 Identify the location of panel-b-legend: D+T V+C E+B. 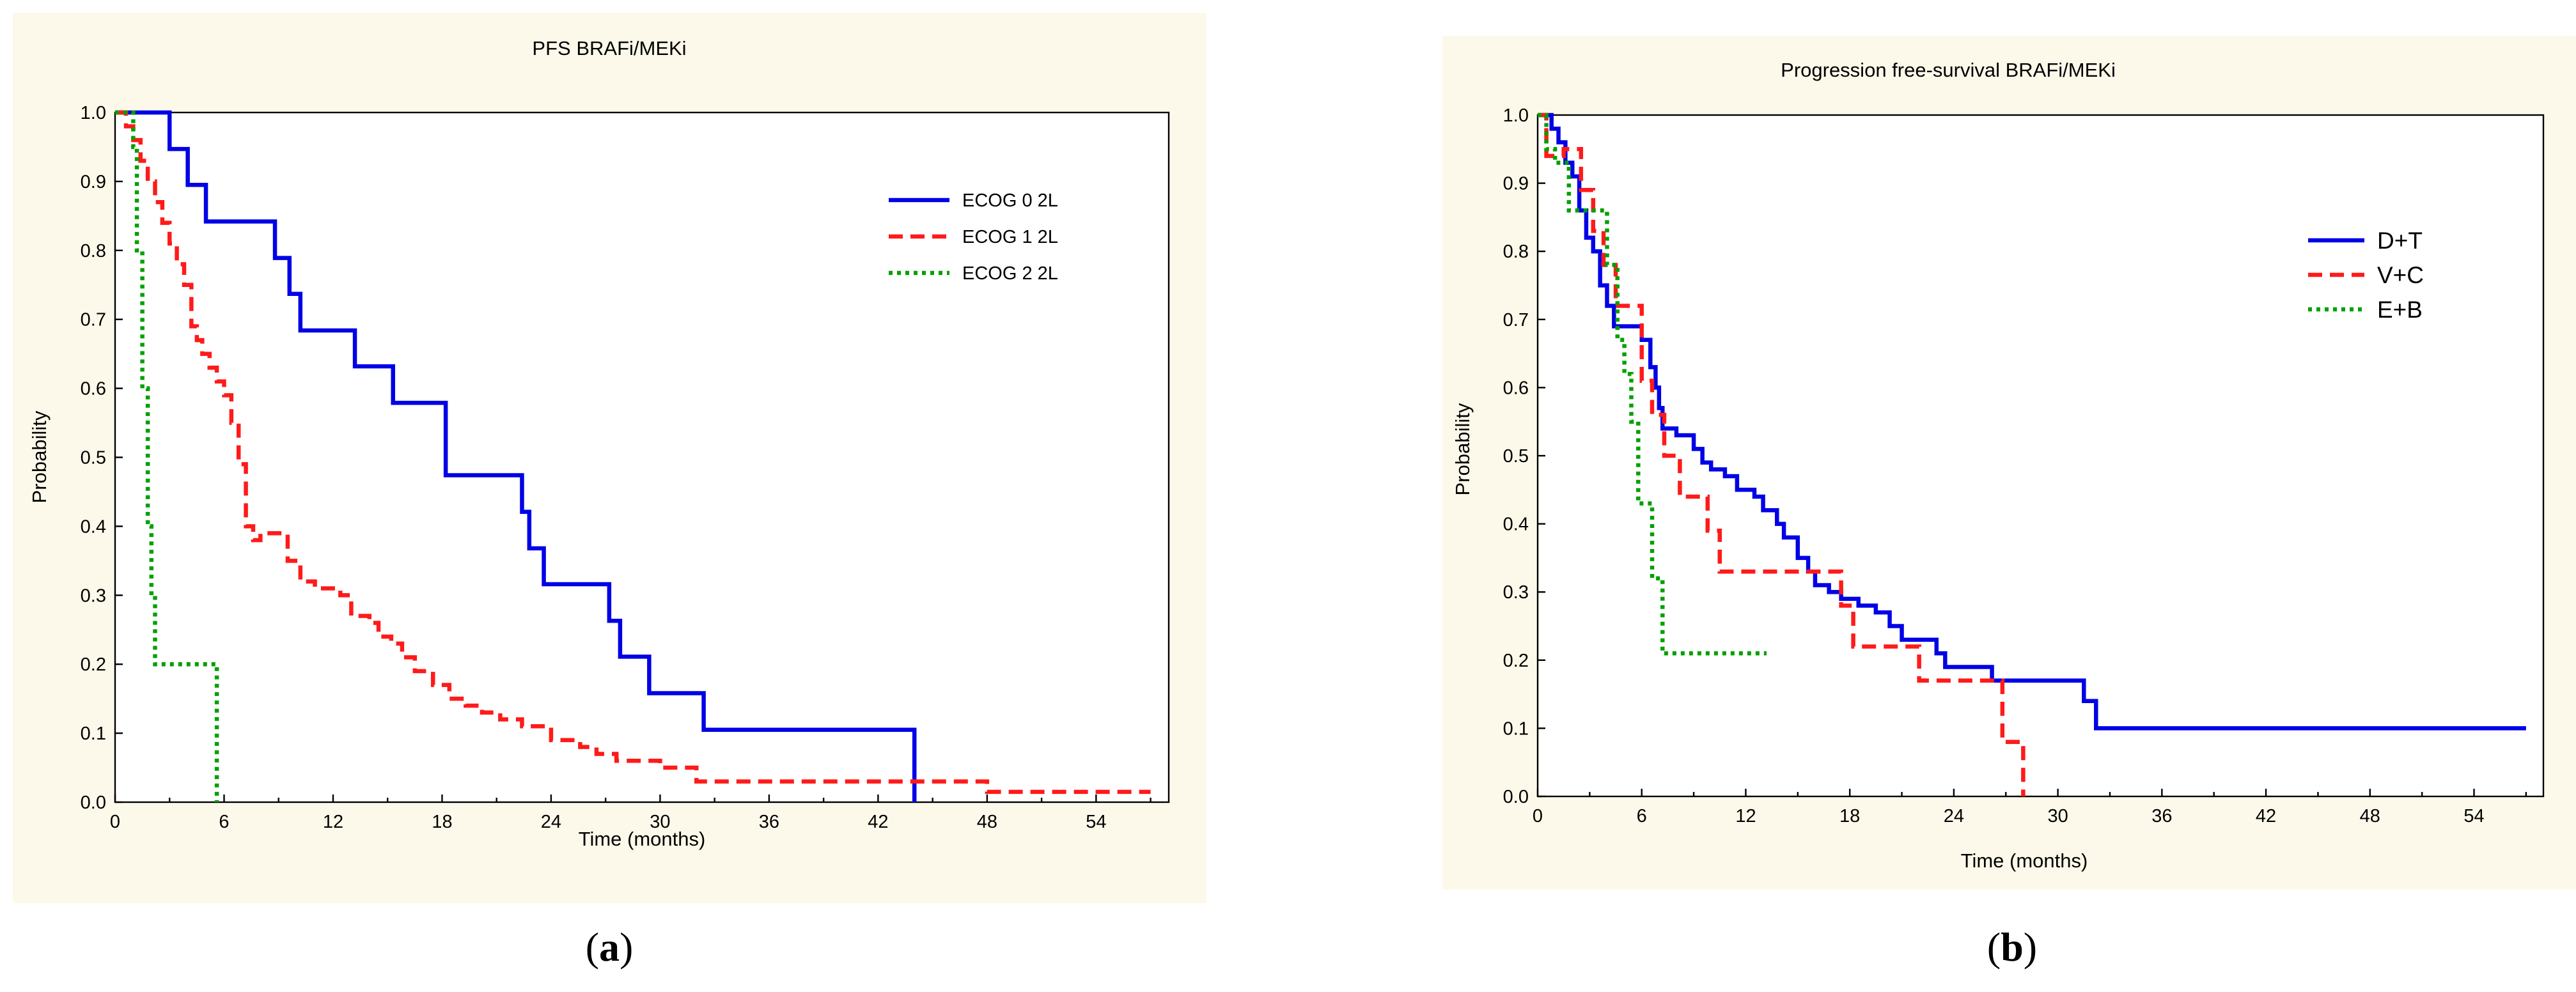
(2366, 275).